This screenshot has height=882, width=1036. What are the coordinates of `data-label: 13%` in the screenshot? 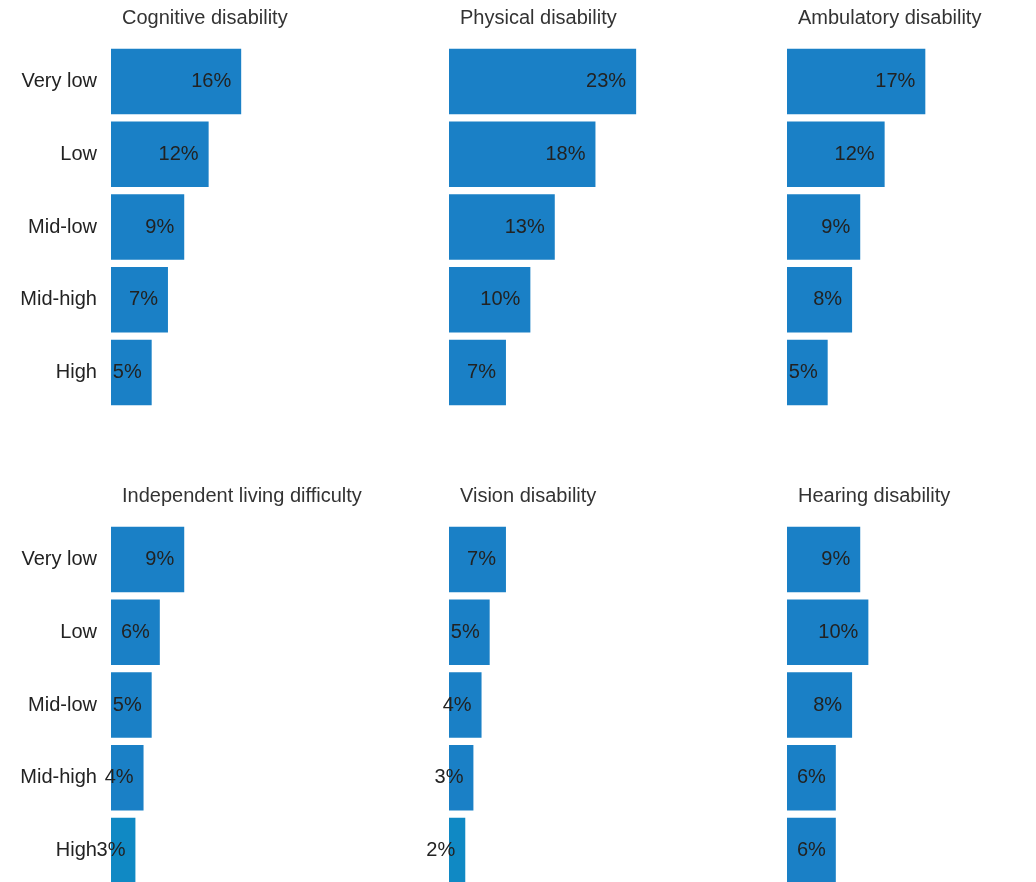 It's located at (524, 225).